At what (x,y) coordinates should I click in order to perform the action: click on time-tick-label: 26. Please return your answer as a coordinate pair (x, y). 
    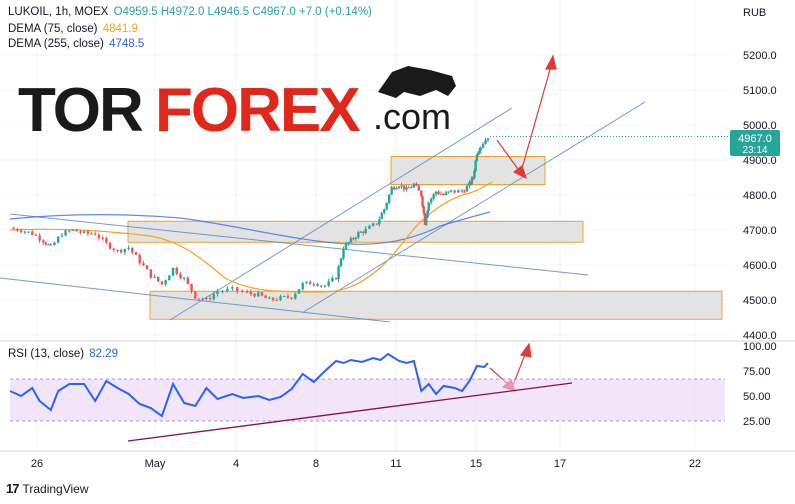
    Looking at the image, I should click on (37, 464).